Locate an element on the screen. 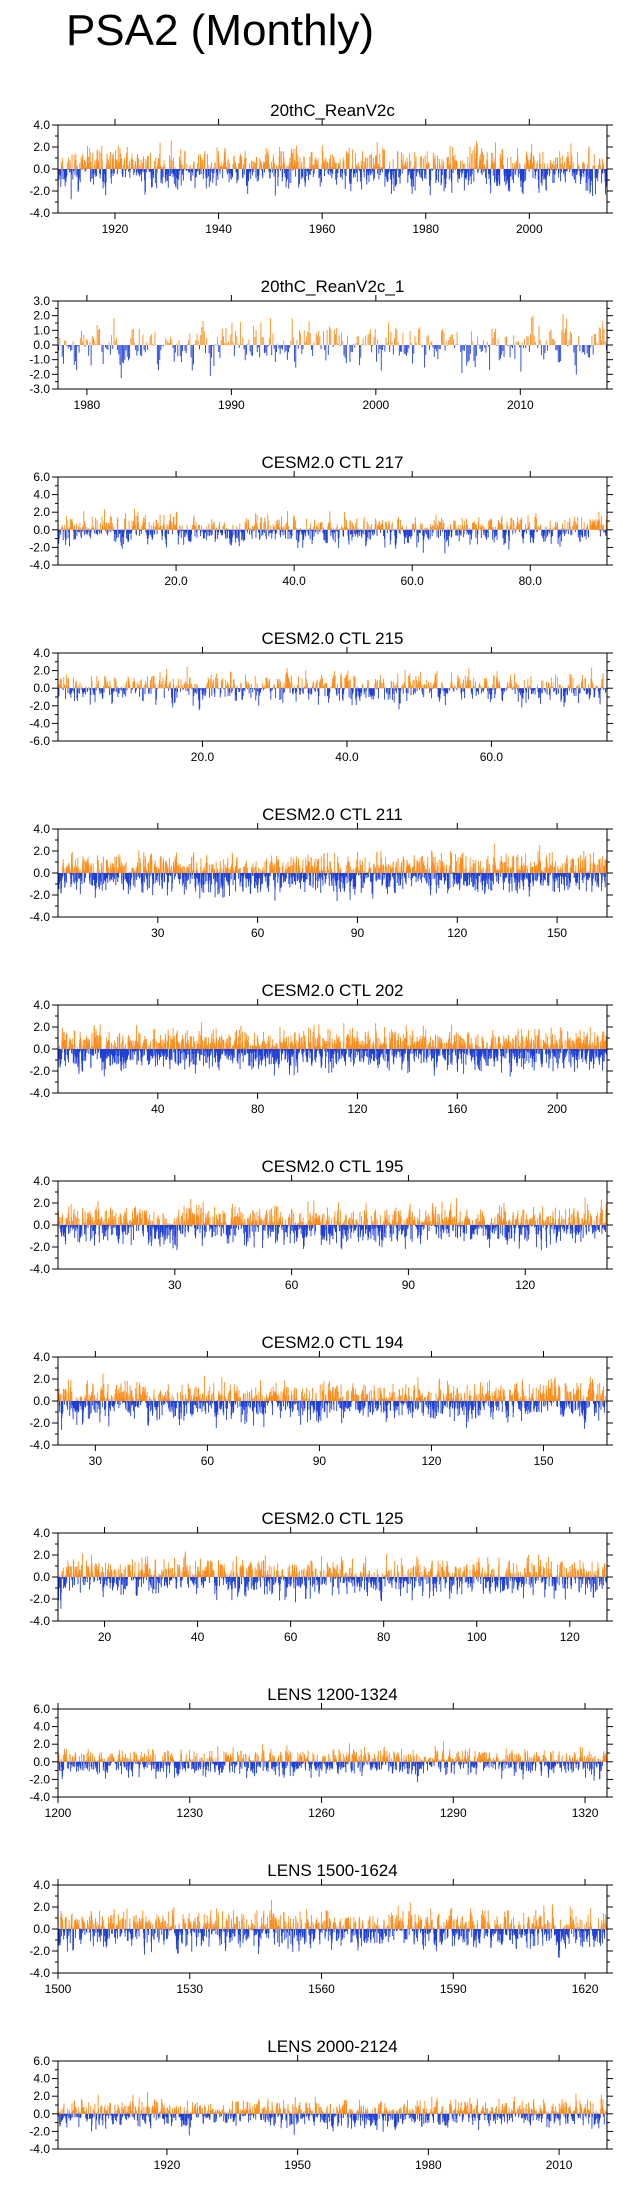 This screenshot has width=623, height=2209. panel-title: CESM2.0 CTL 211 is located at coordinates (332, 814).